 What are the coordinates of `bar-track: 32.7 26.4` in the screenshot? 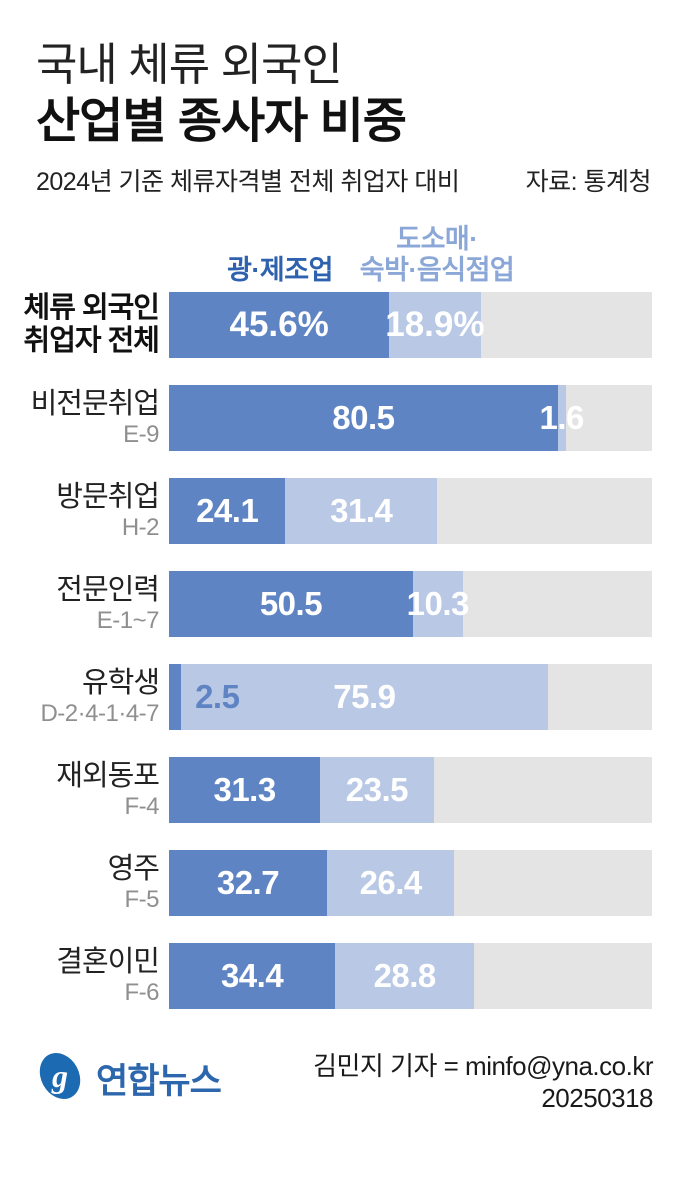 It's located at (410, 883).